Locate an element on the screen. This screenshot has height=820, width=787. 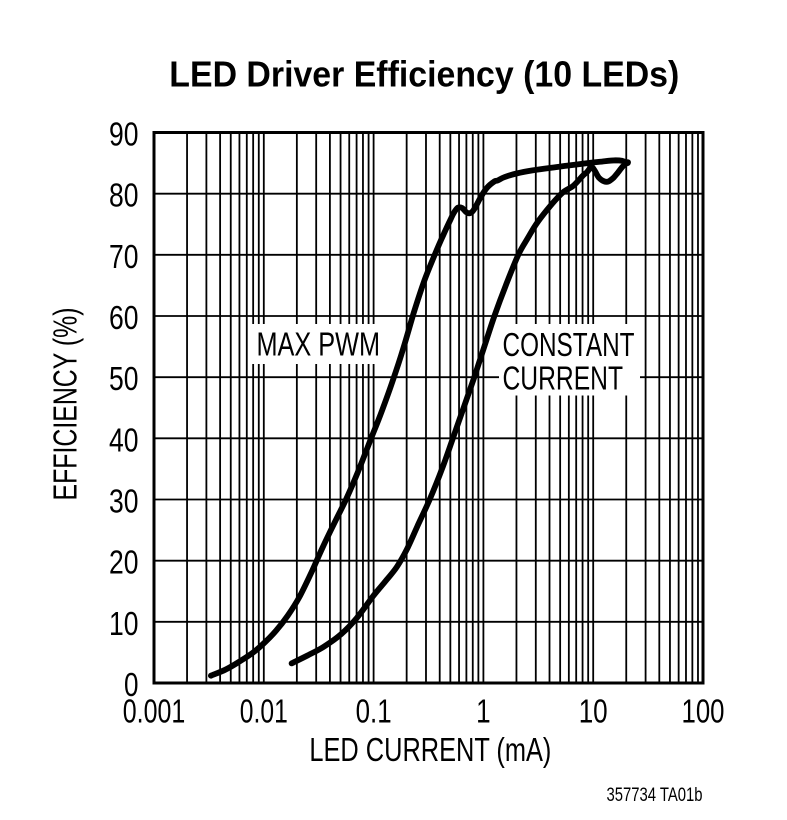
svg-text: CURRENT is located at coordinates (563, 378).